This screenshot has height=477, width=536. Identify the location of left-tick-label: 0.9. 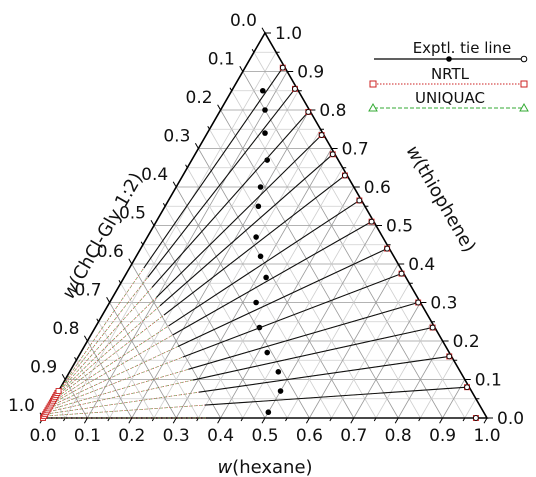
(43, 368).